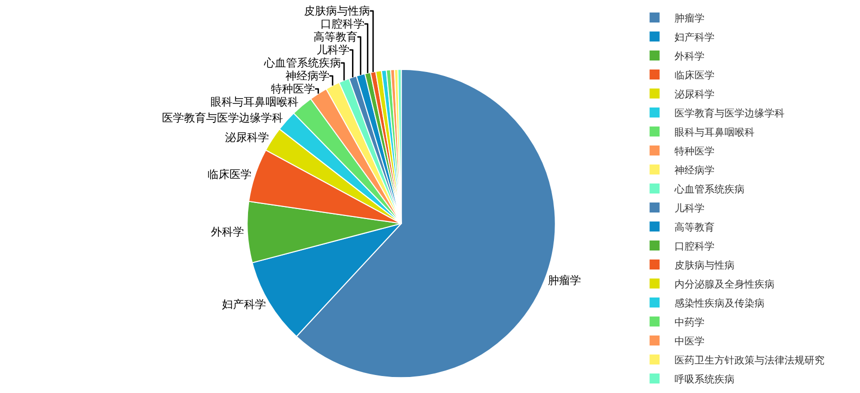 Image resolution: width=860 pixels, height=393 pixels. I want to click on legend-label: 泌尿科学, so click(694, 94).